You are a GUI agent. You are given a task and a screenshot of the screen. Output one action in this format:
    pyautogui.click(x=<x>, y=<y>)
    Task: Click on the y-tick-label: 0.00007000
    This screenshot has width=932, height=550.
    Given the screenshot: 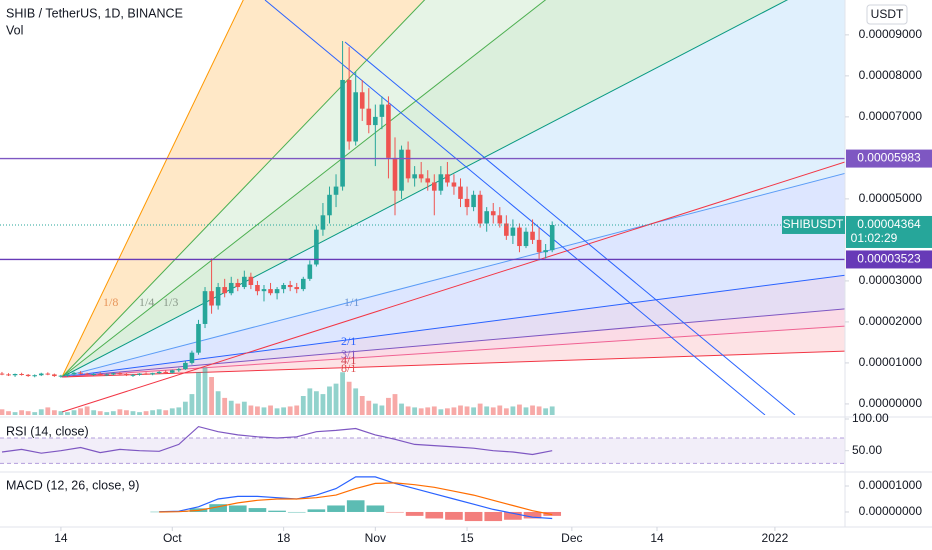 What is the action you would take?
    pyautogui.click(x=891, y=116)
    